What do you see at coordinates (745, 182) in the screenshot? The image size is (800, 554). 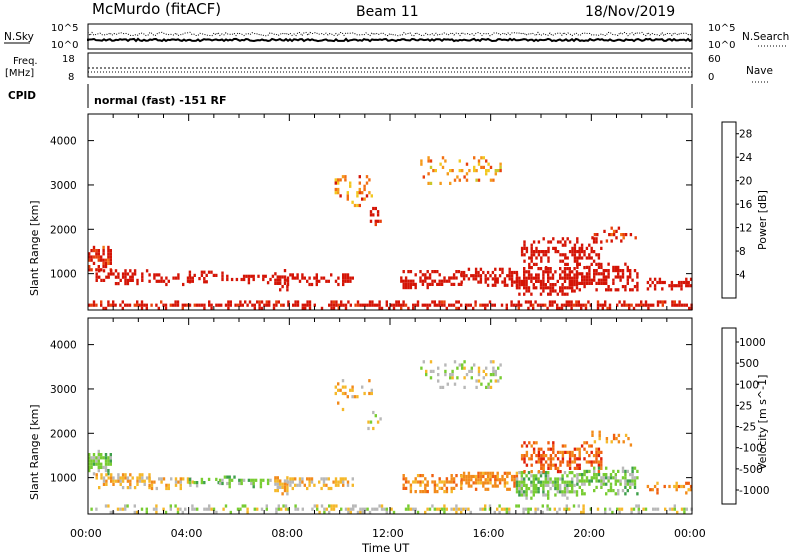 I see `colorbar-tick-label: 20` at bounding box center [745, 182].